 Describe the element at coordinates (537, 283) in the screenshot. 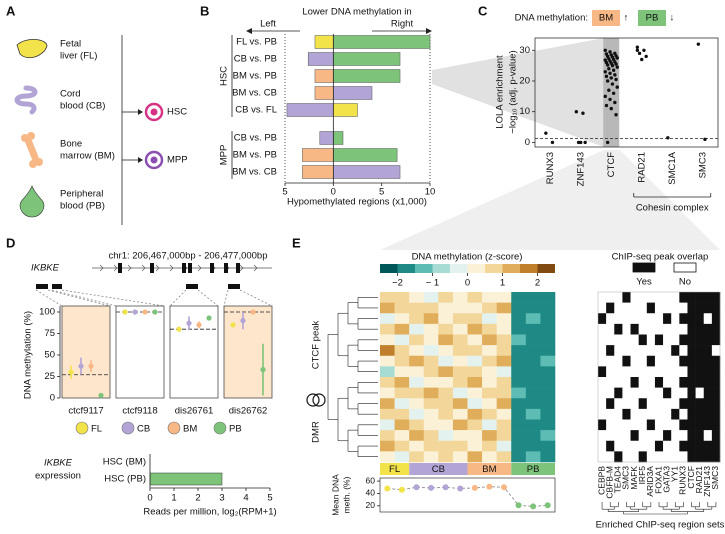

I see `colorbar-label: 2` at that location.